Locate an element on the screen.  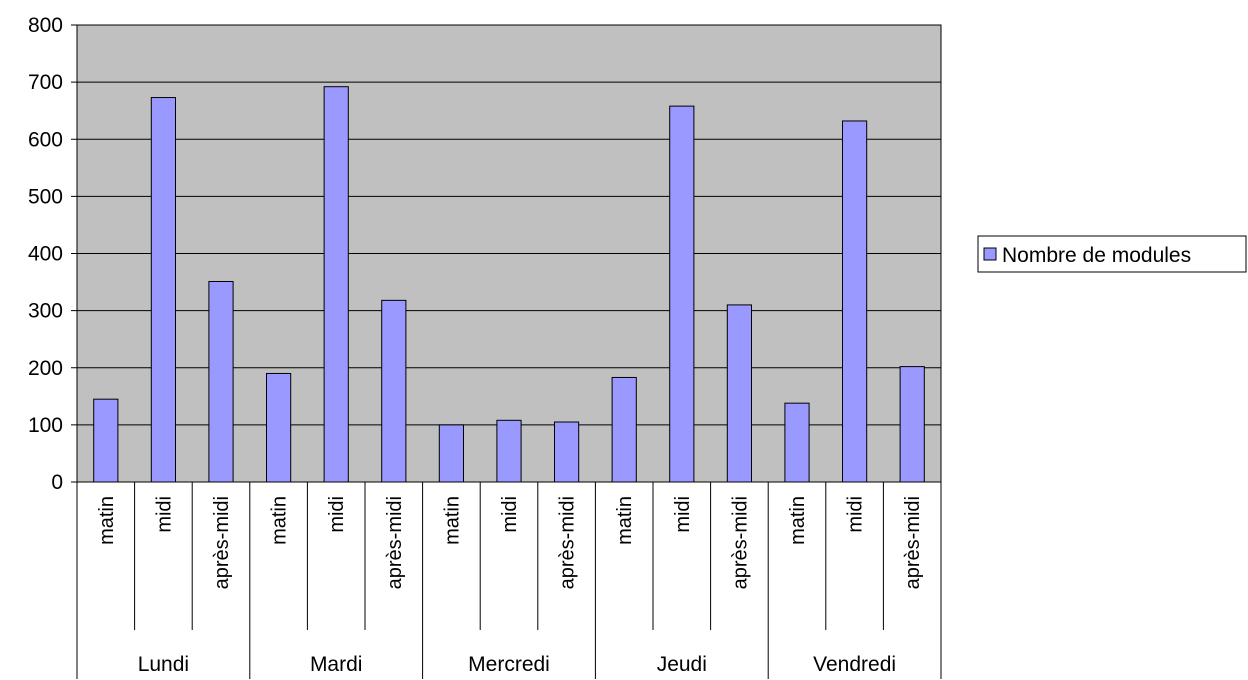
y-tick-label: 300 is located at coordinates (45, 311).